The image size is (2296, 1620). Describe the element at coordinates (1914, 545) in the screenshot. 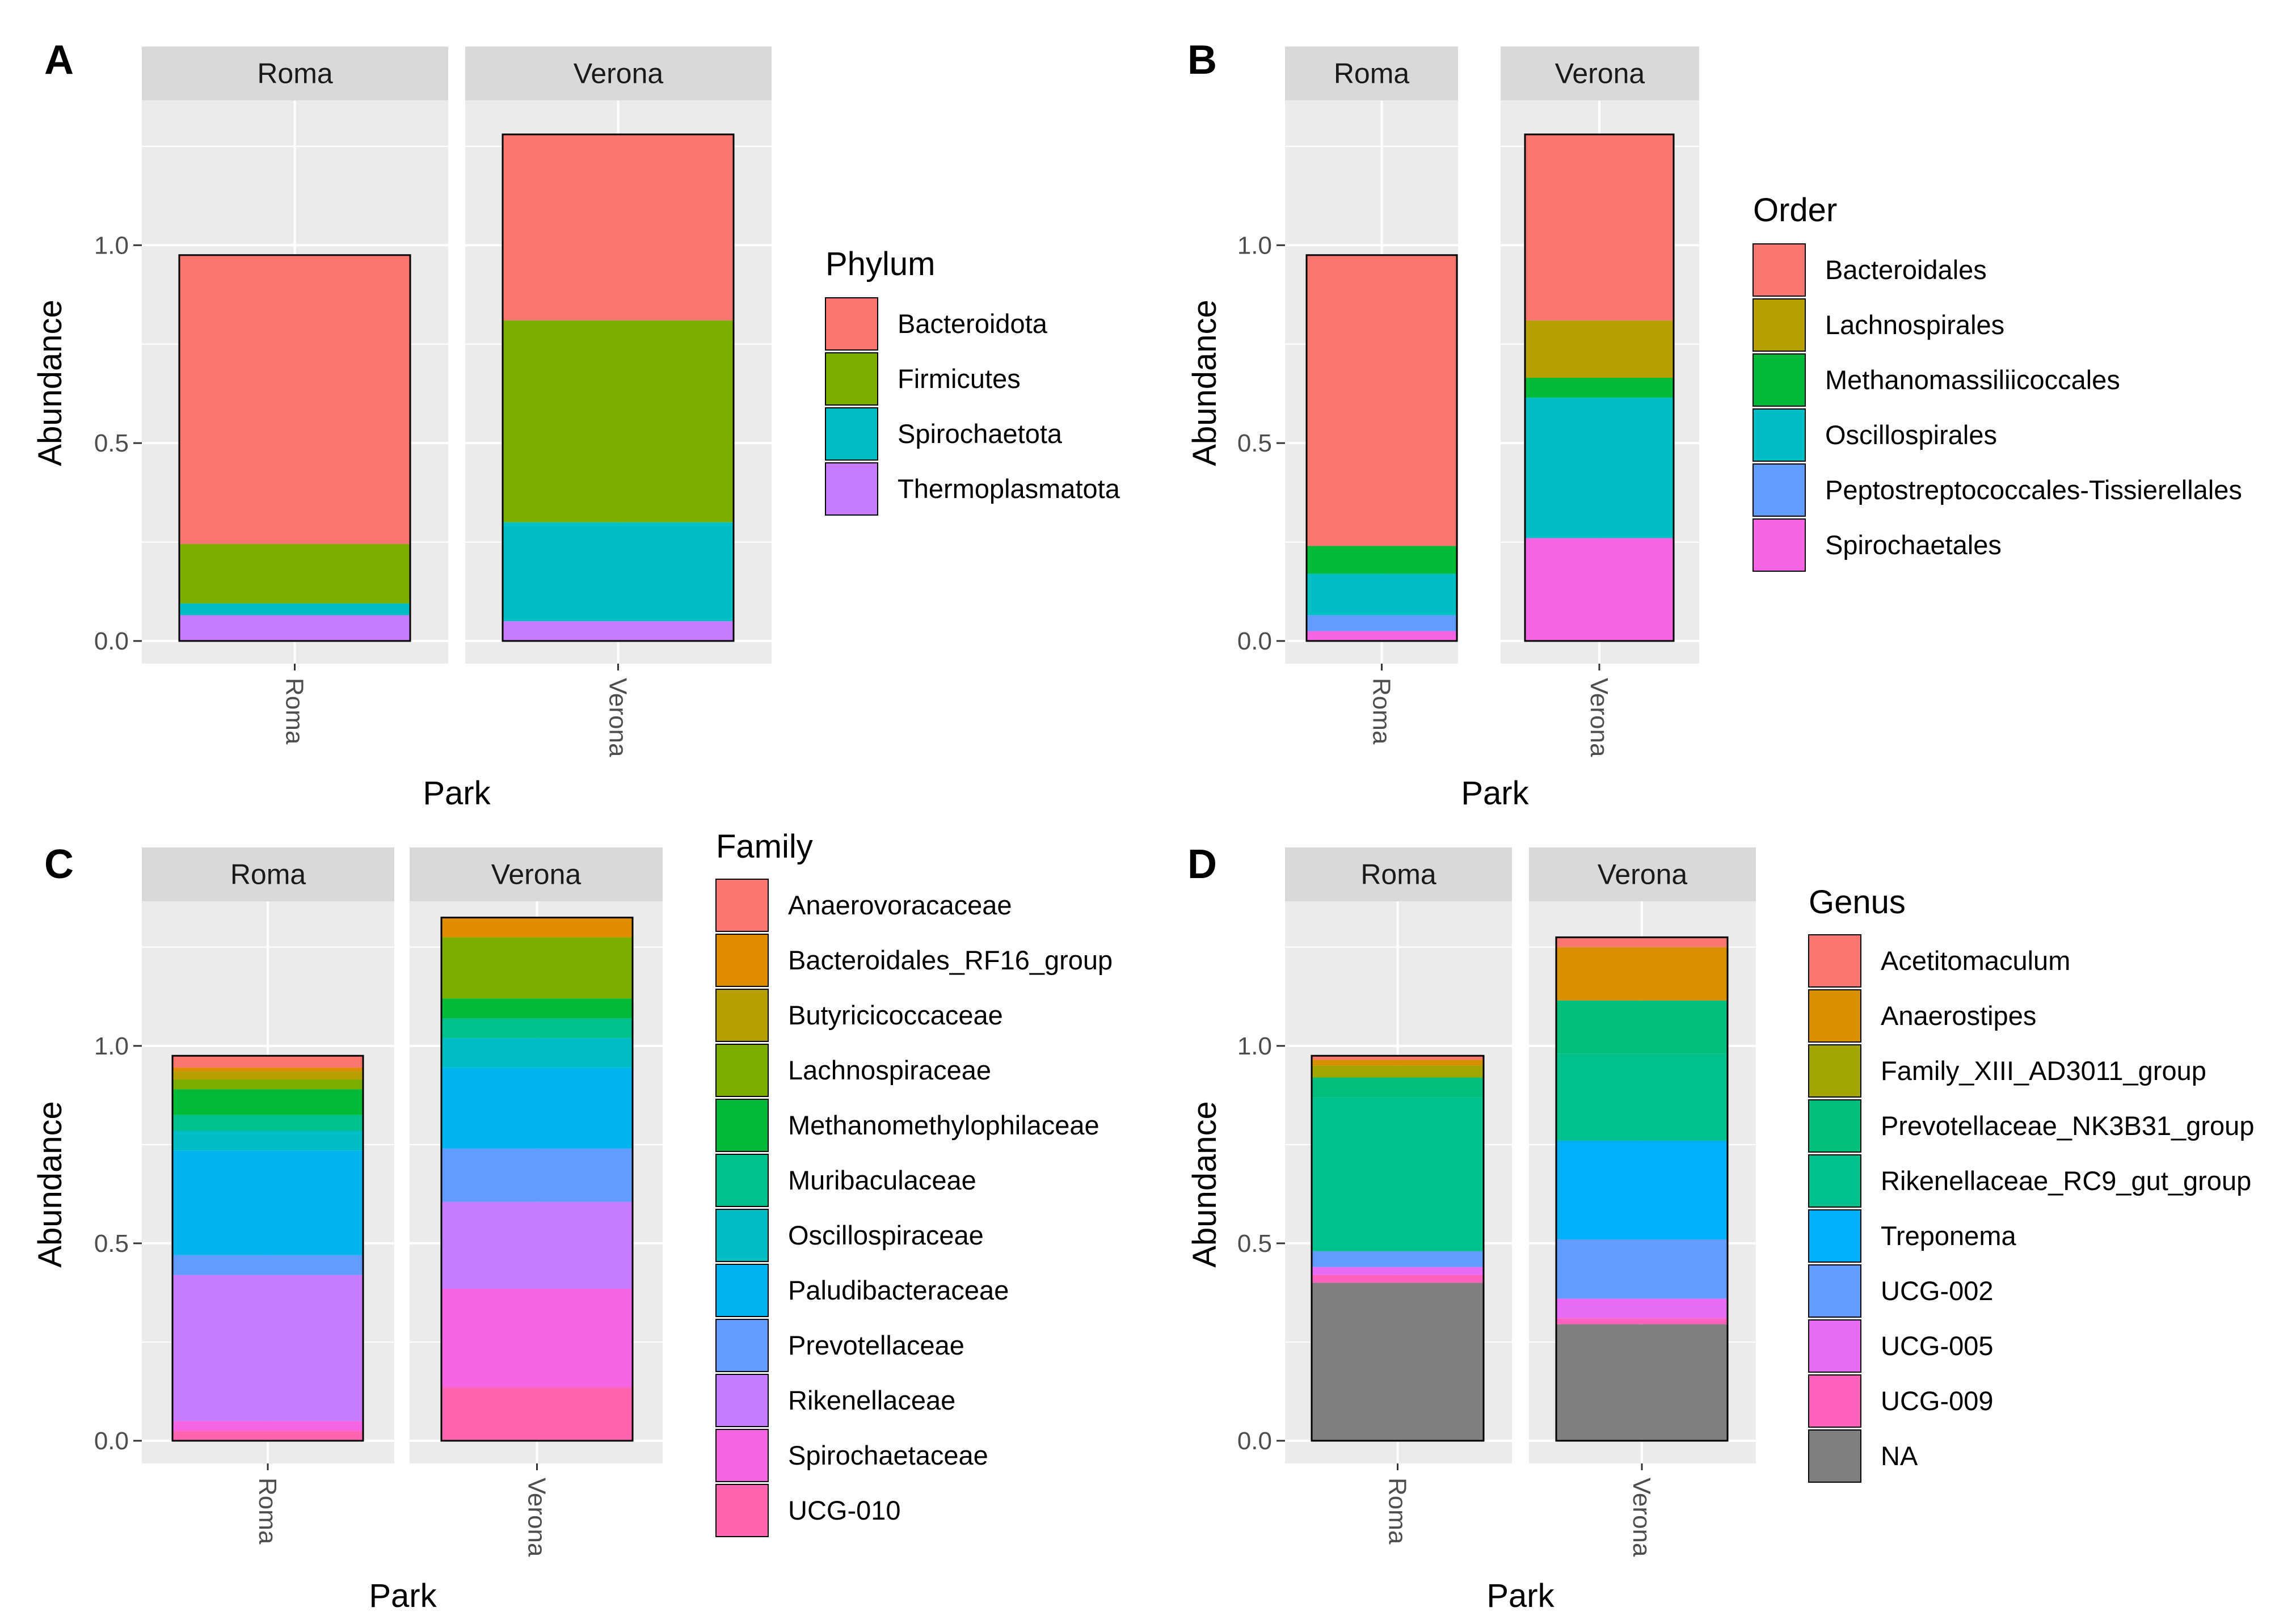

I see `panel-b-legend-label: Spirochaetales` at that location.